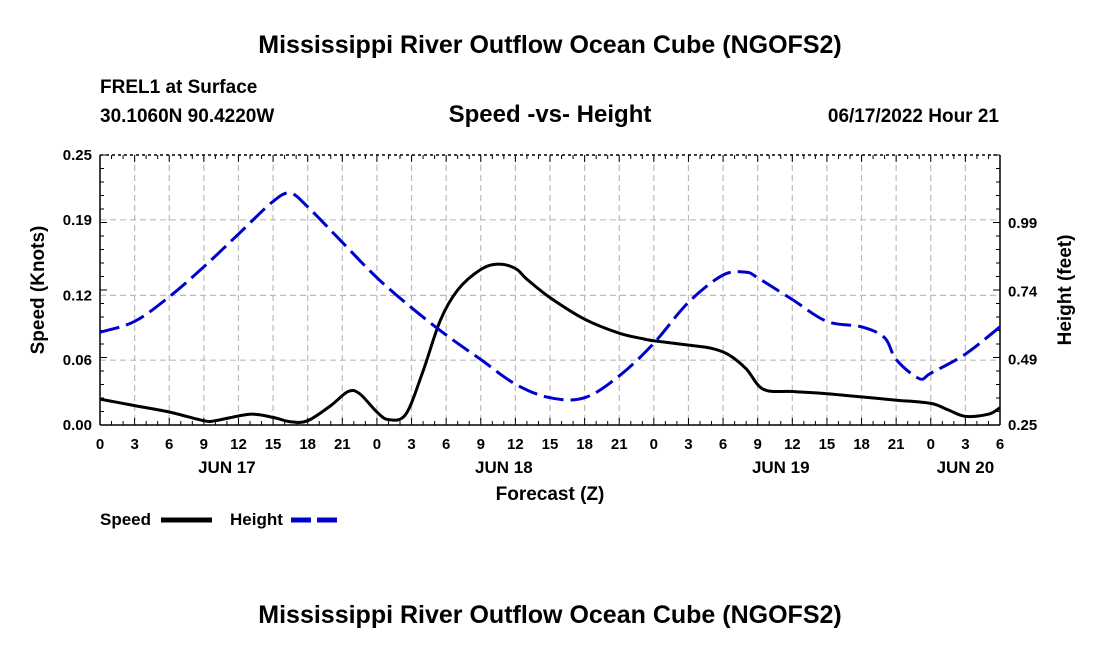 Image resolution: width=1100 pixels, height=650 pixels. What do you see at coordinates (38, 290) in the screenshot?
I see `y-axis-label: Speed (Knots)` at bounding box center [38, 290].